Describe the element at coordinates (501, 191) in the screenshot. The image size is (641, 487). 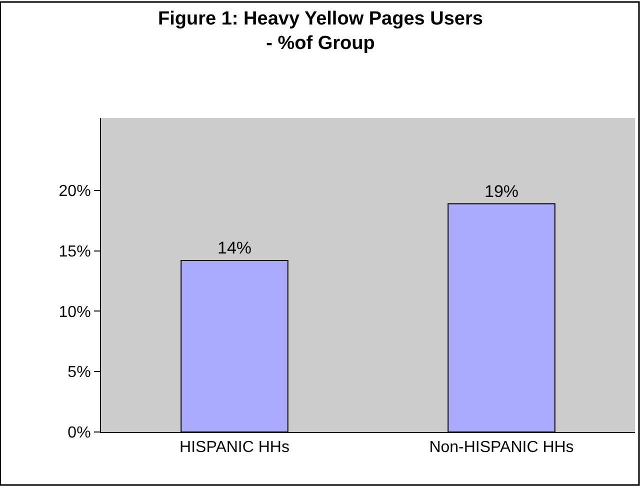
I see `data-label: 19%` at that location.